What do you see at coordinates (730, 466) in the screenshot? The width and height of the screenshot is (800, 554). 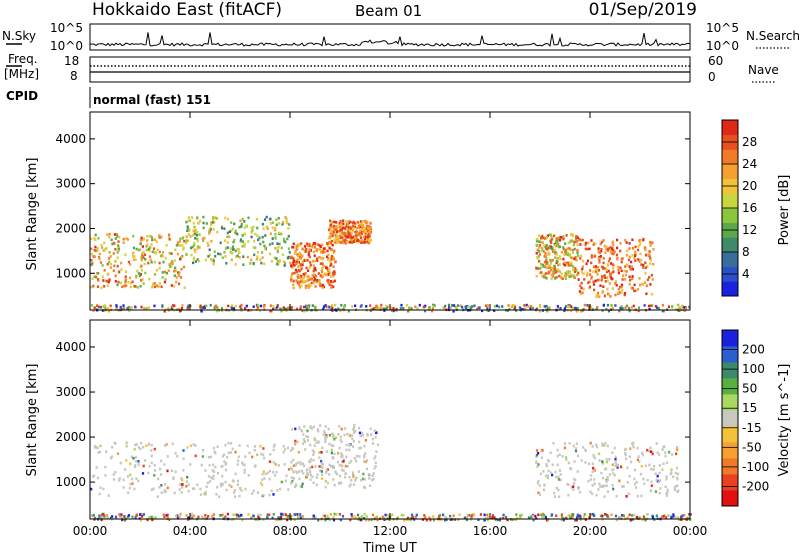 I see `colorbar-swatch` at bounding box center [730, 466].